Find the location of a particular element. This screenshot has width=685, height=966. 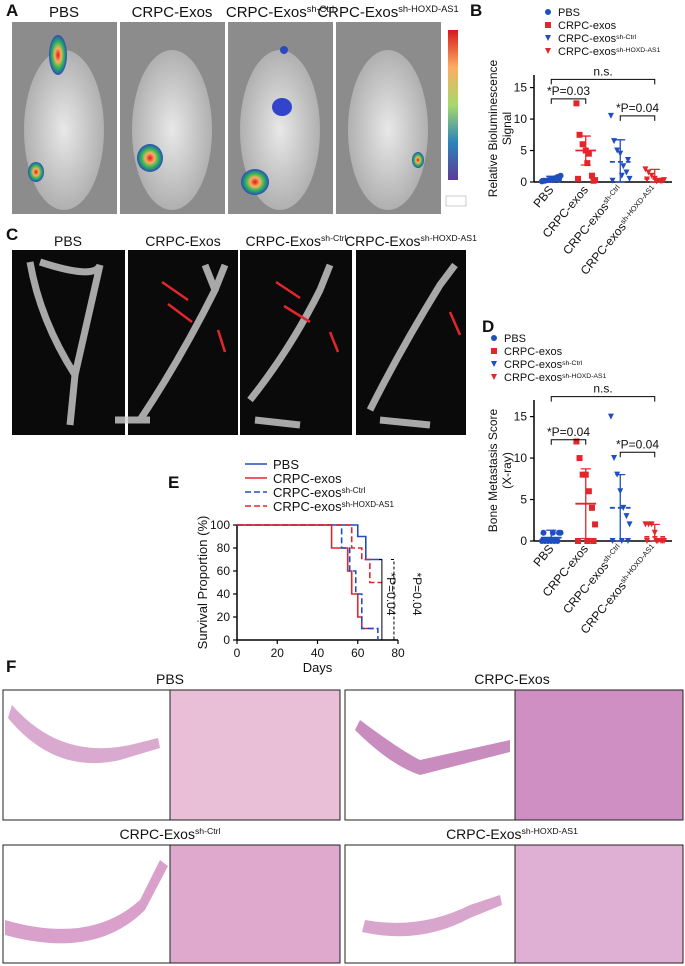

panel-f-label-text: PBS is located at coordinates (170, 679).